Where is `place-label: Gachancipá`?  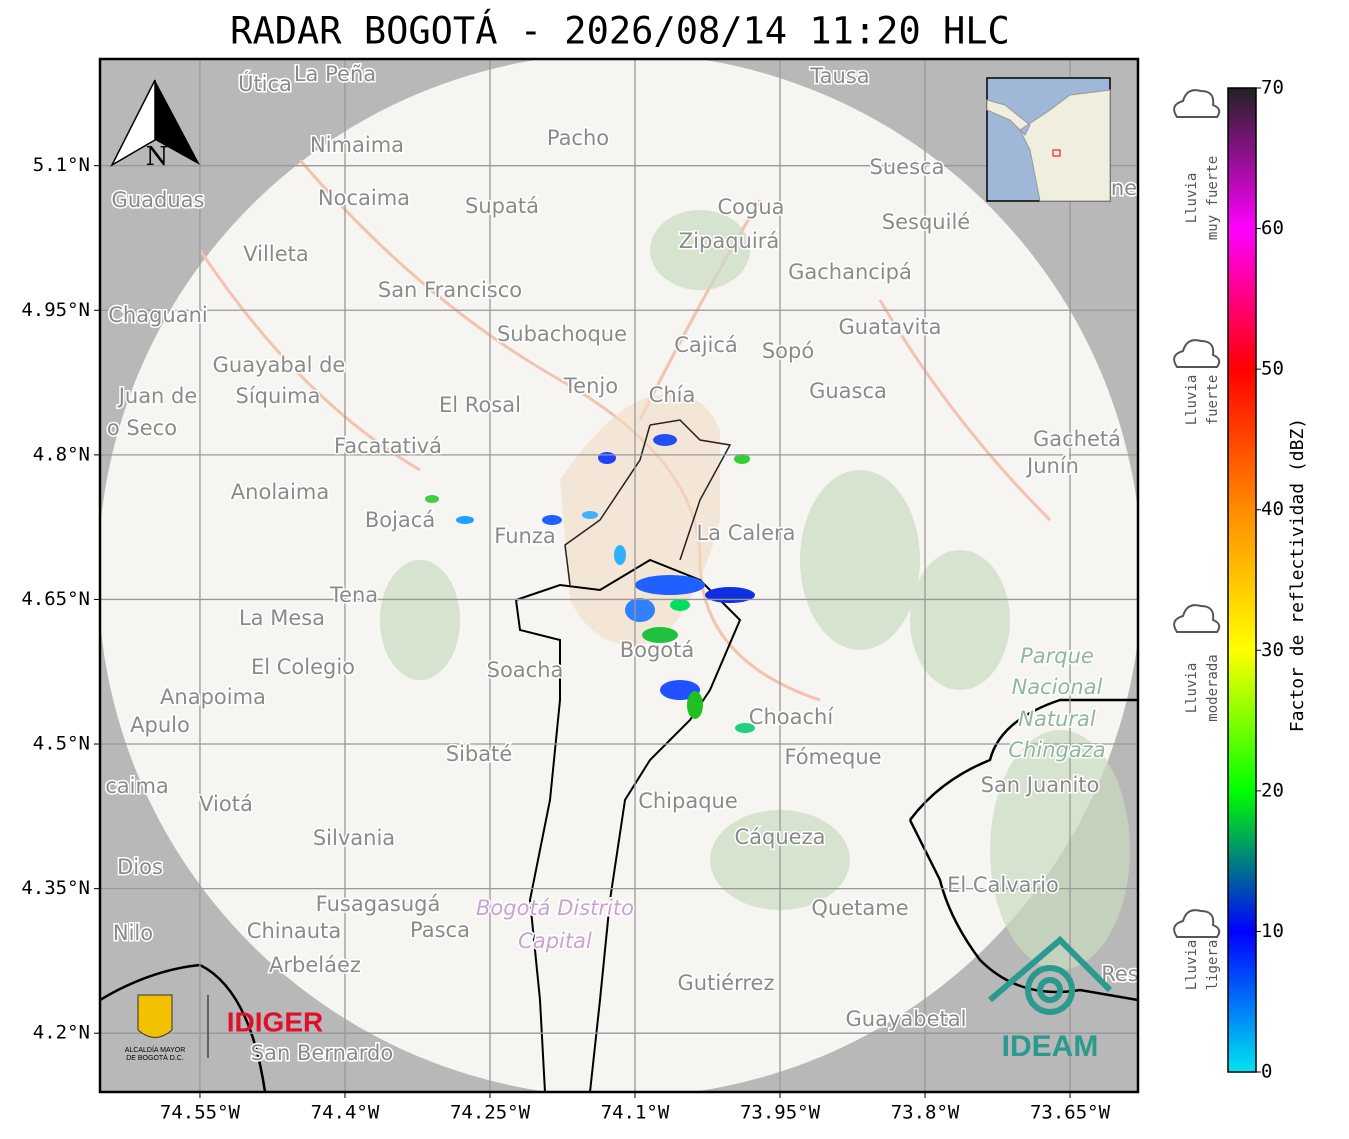
place-label: Gachancipá is located at coordinates (850, 272).